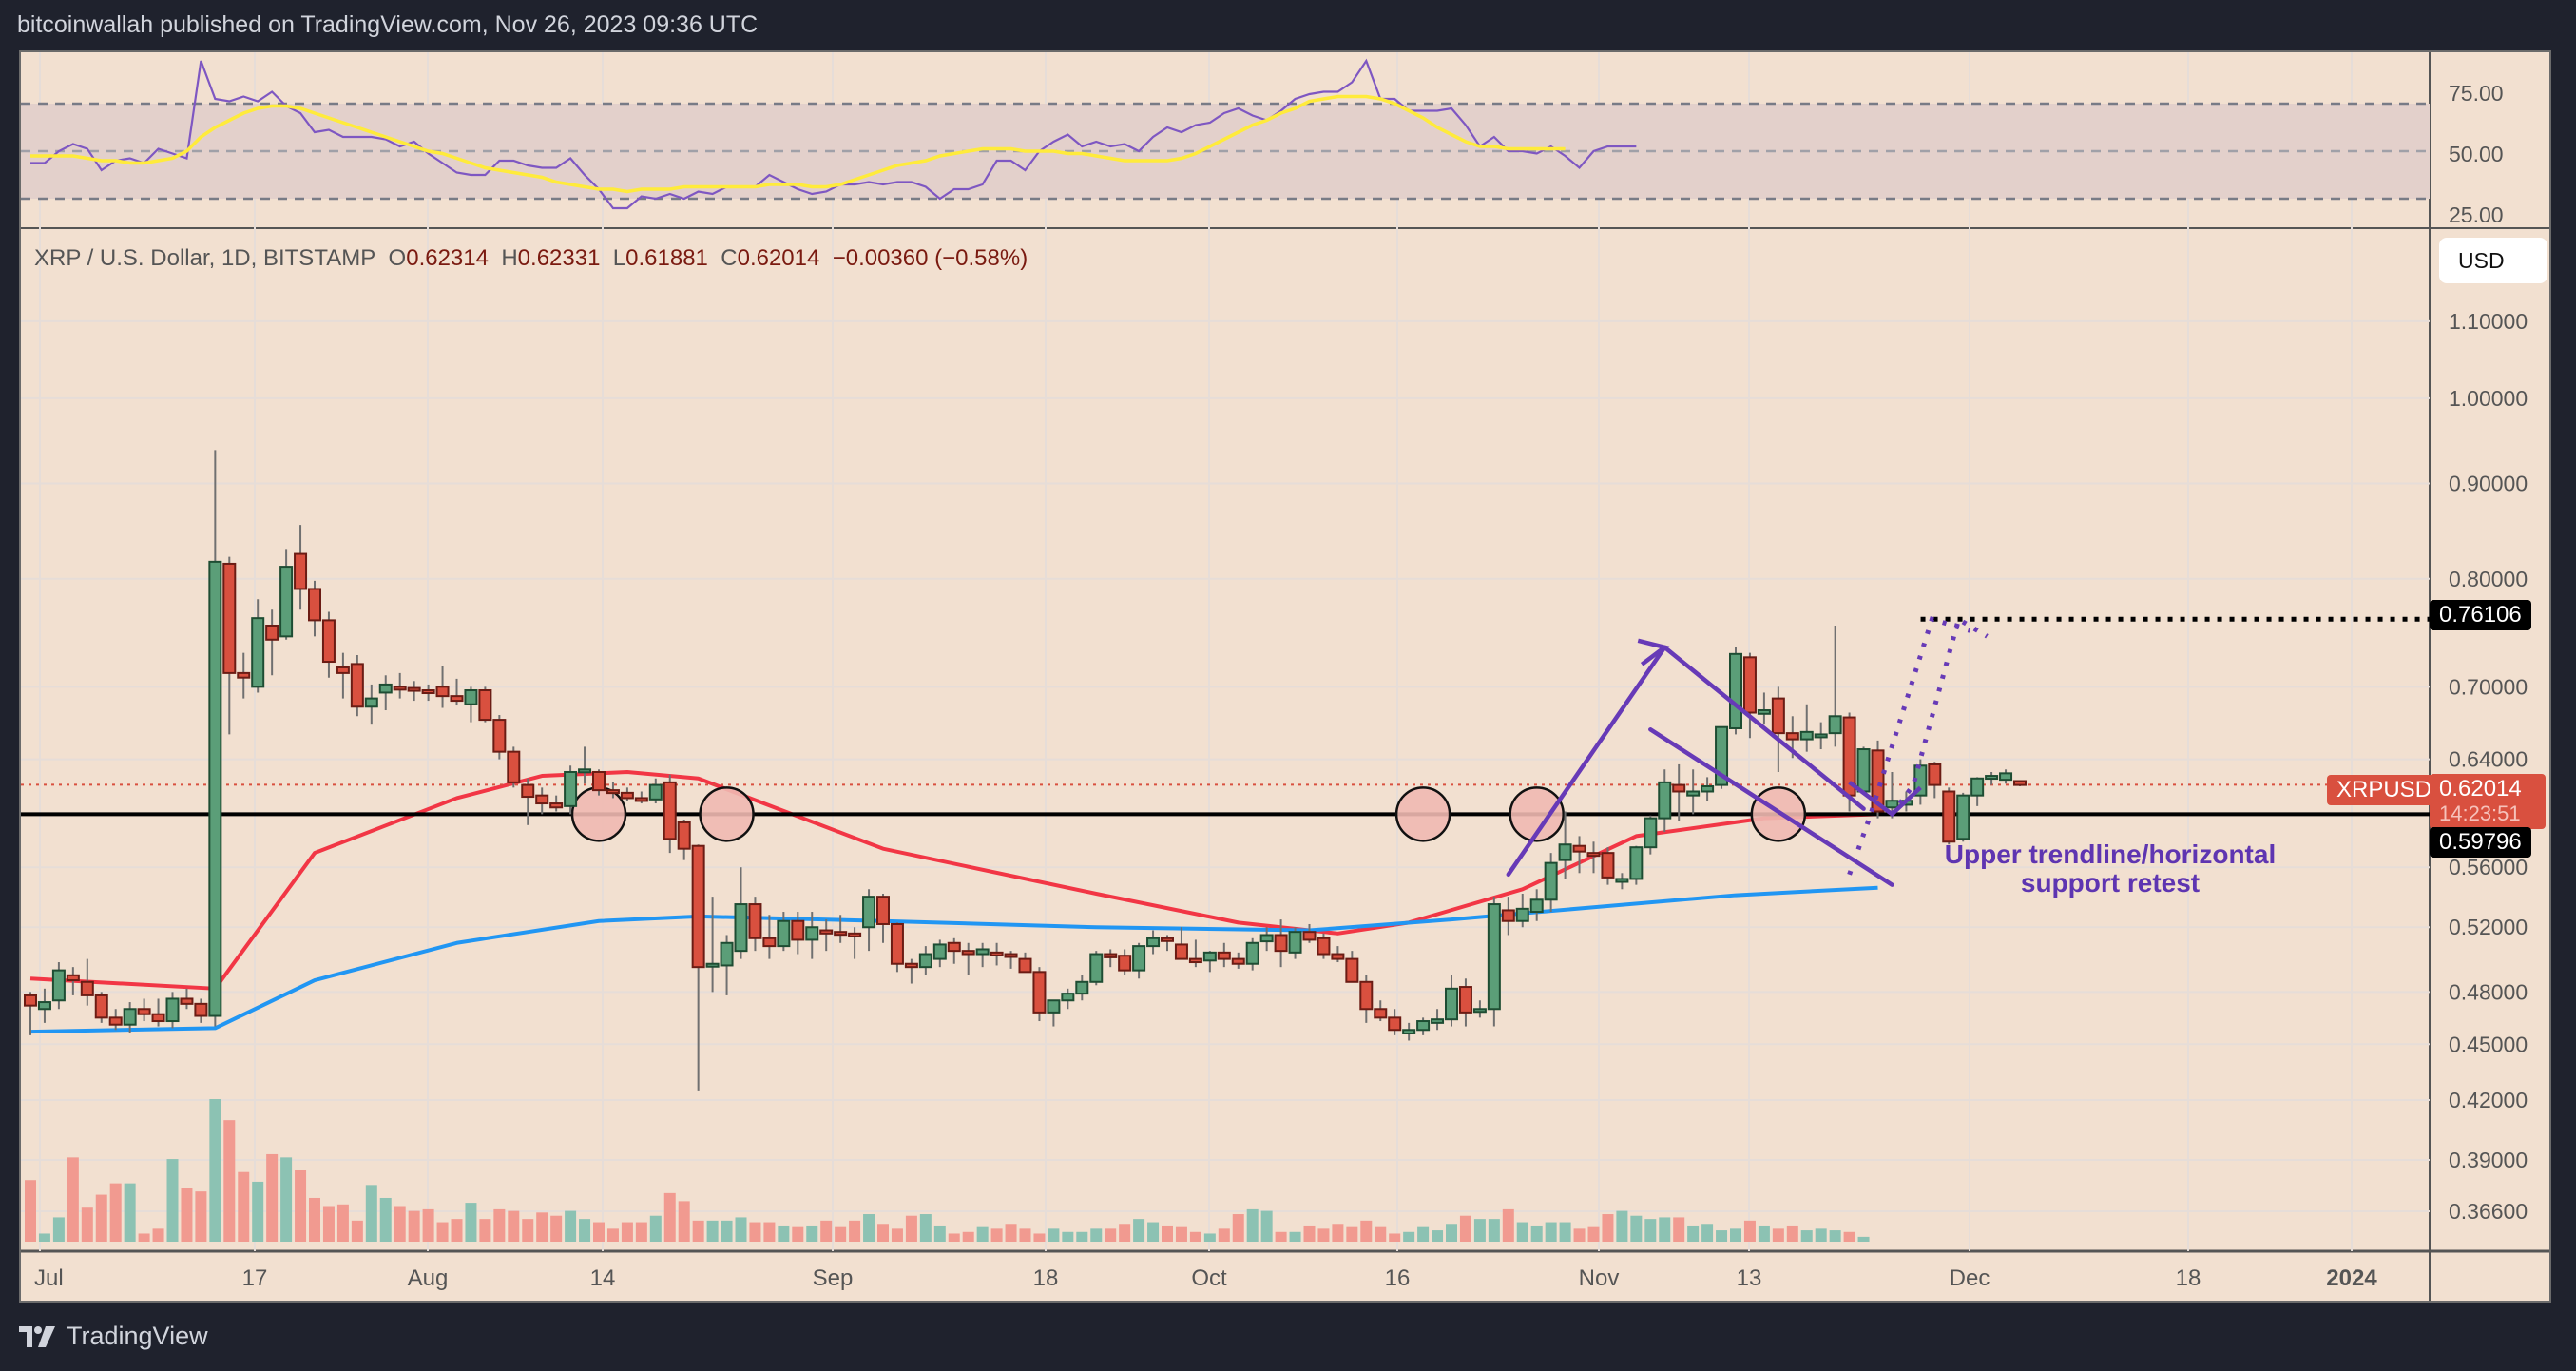 The height and width of the screenshot is (1371, 2576). What do you see at coordinates (1653, 652) in the screenshot?
I see `impulse-arrow-head` at bounding box center [1653, 652].